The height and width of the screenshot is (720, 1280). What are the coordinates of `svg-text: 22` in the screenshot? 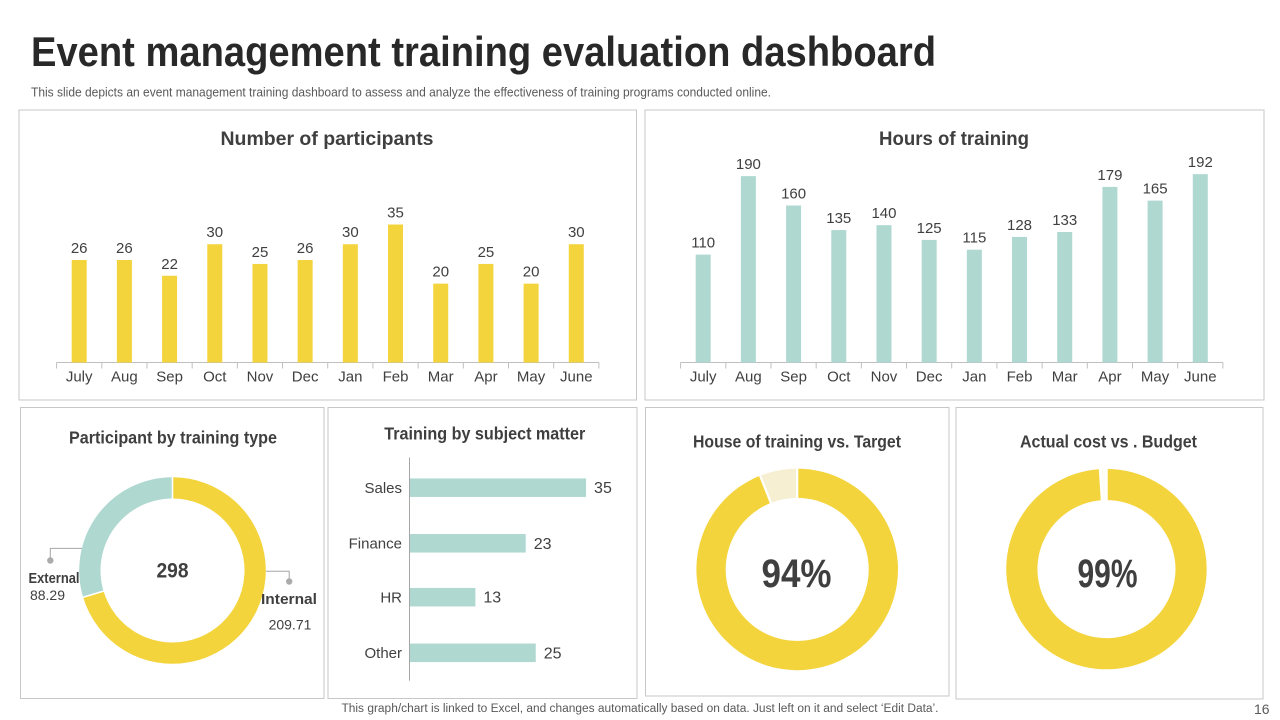 It's located at (169, 264).